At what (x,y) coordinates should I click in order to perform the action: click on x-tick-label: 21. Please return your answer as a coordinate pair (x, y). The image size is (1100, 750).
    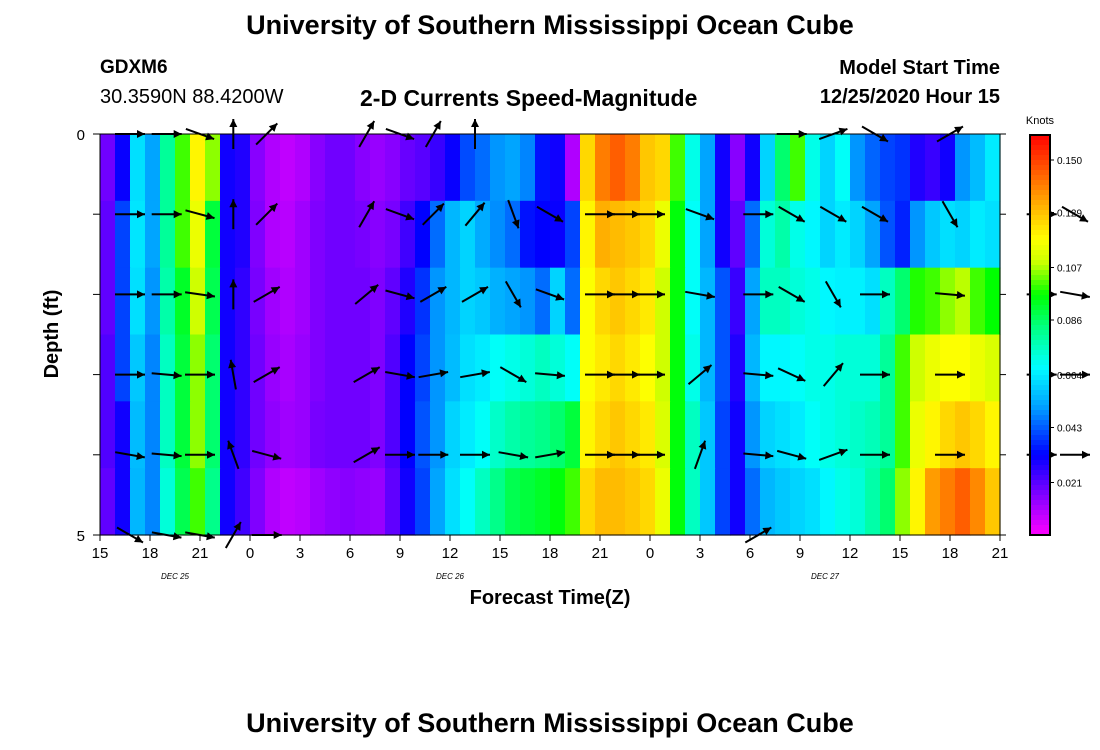
    Looking at the image, I should click on (200, 553).